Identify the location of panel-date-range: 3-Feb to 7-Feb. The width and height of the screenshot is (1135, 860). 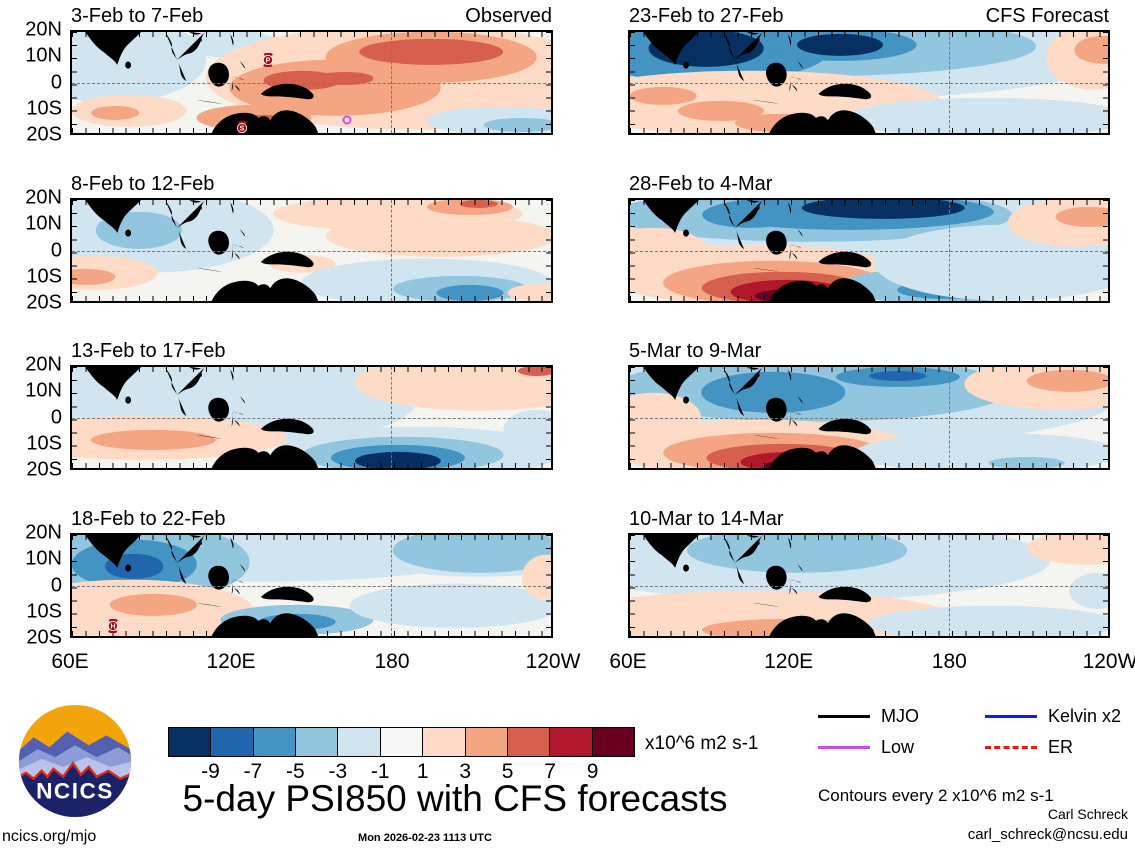
(137, 16).